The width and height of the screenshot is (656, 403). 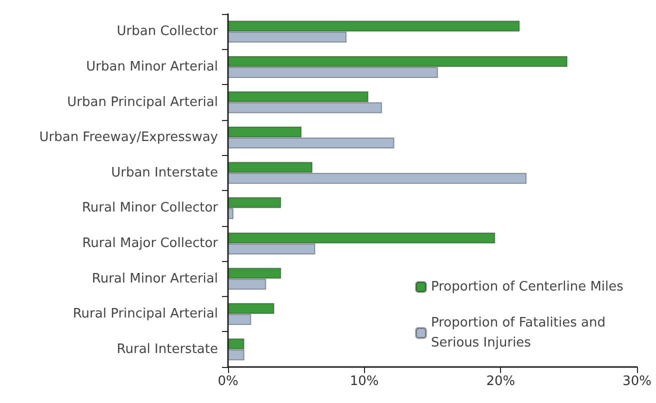 What do you see at coordinates (364, 381) in the screenshot?
I see `x-tick-label: 10%` at bounding box center [364, 381].